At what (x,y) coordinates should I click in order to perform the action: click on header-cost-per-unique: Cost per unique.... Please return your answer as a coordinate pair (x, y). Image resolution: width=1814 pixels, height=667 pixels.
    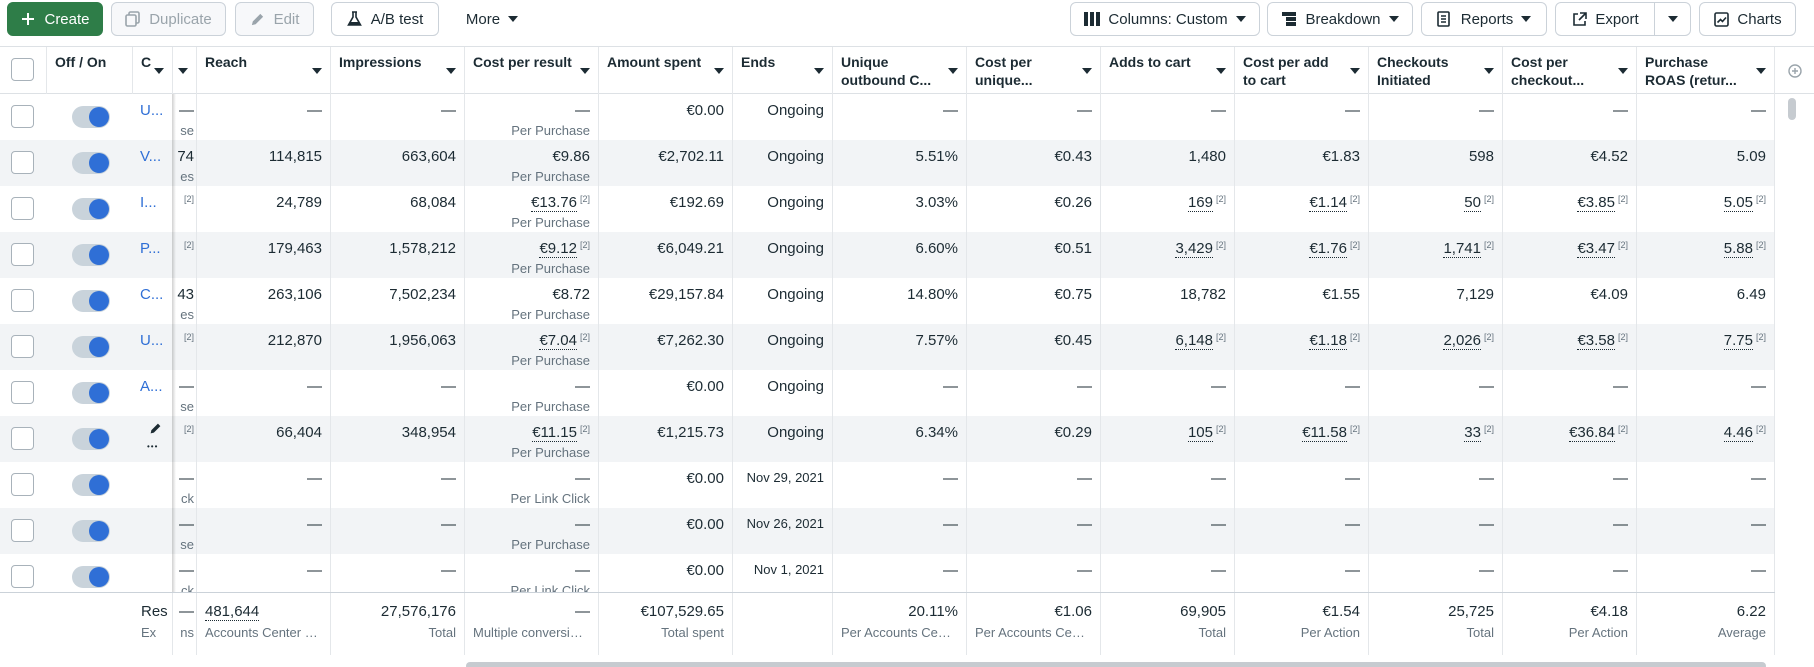
    Looking at the image, I should click on (1034, 70).